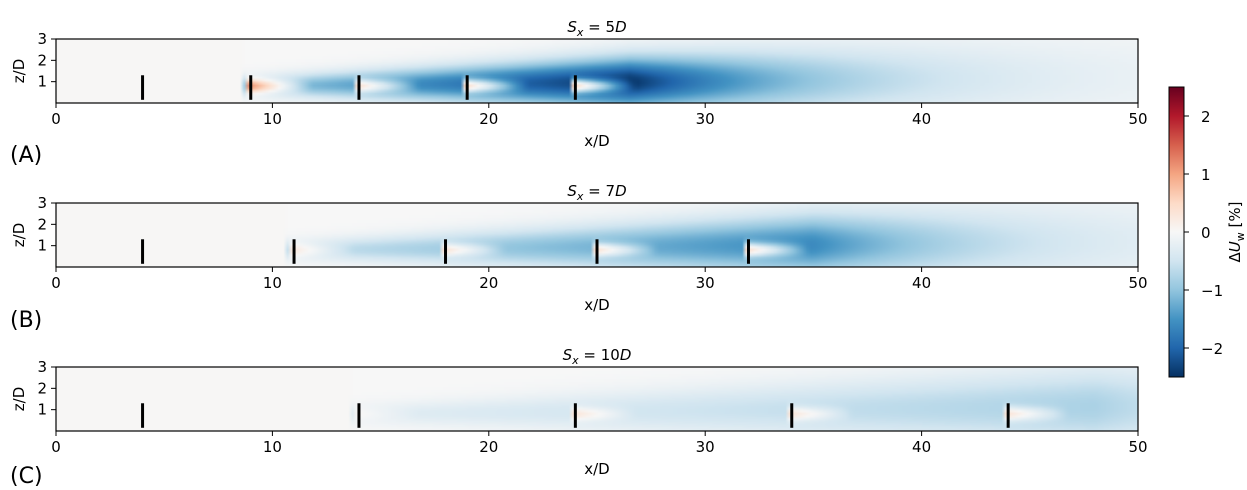 The image size is (1247, 490). I want to click on colorbar-label: ΔUw [%], so click(1236, 232).